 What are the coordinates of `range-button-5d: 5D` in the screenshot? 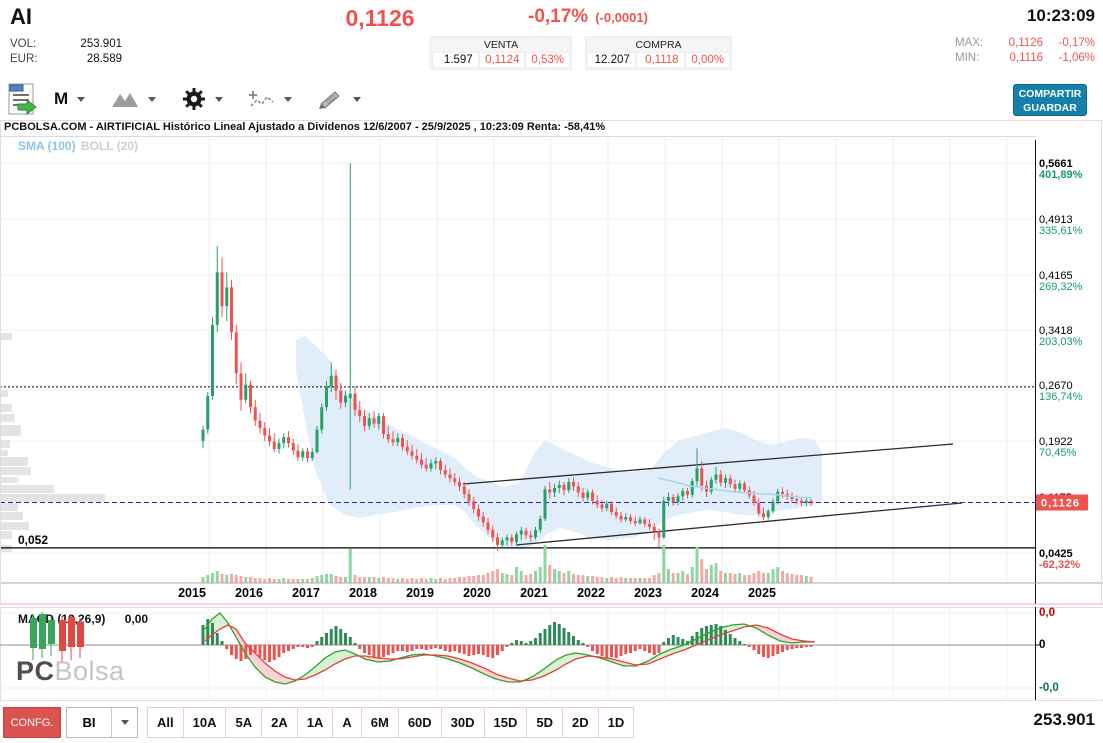 It's located at (545, 722).